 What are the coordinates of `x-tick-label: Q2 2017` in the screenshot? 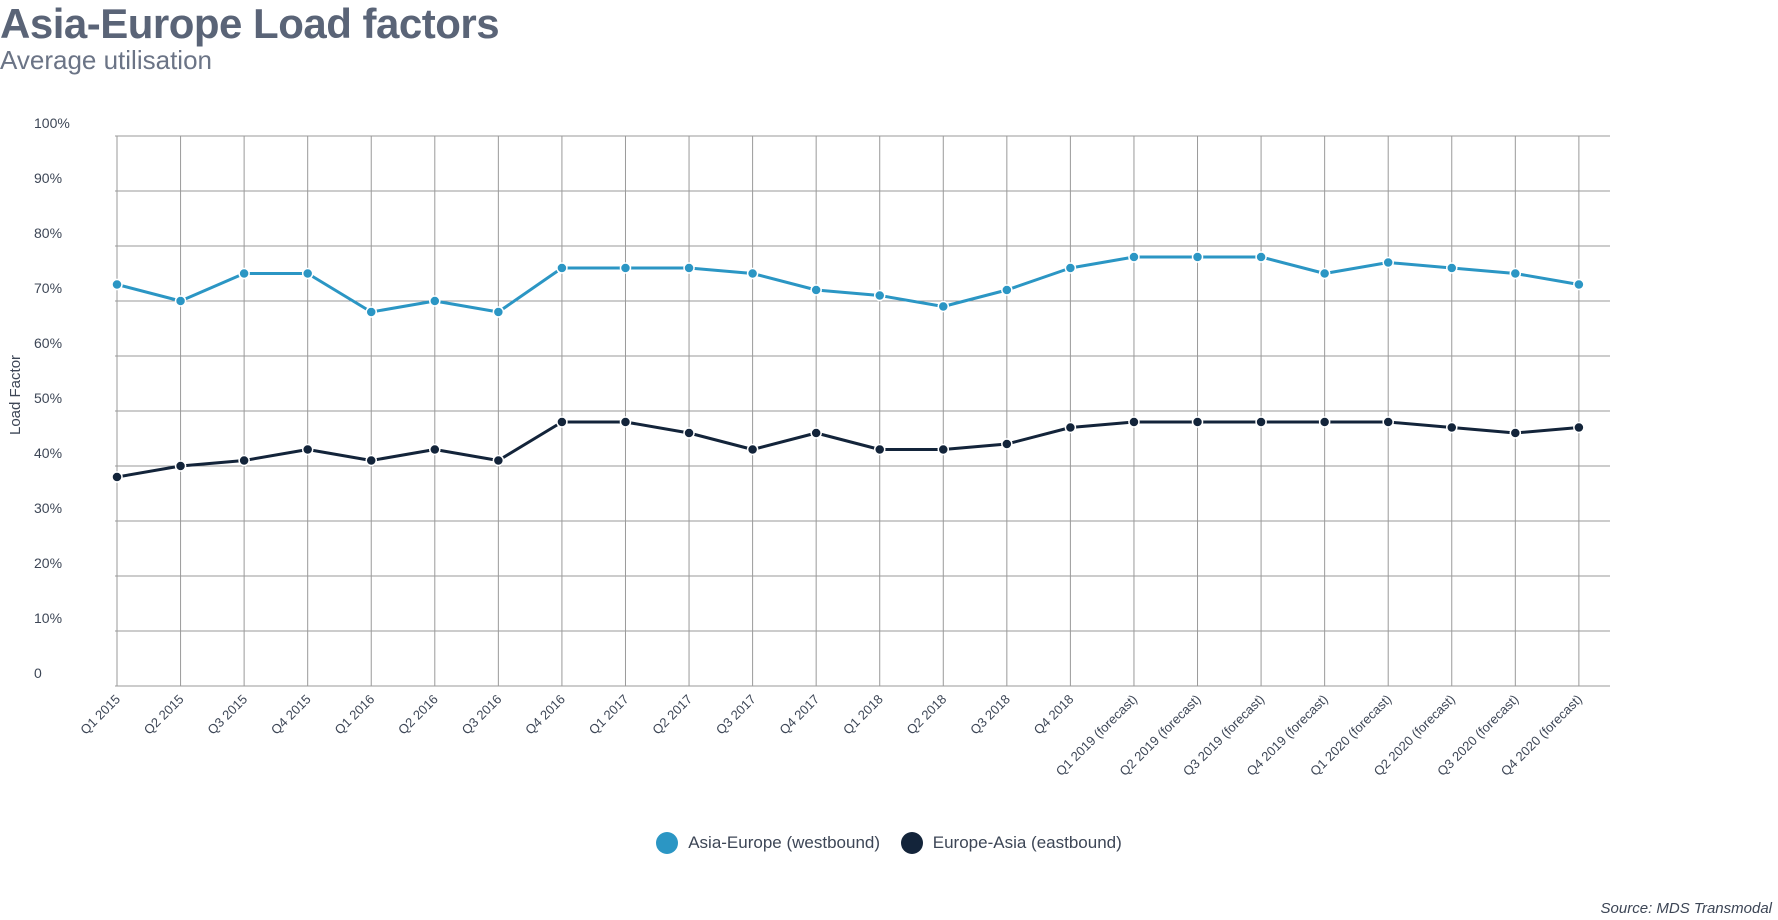 It's located at (672, 715).